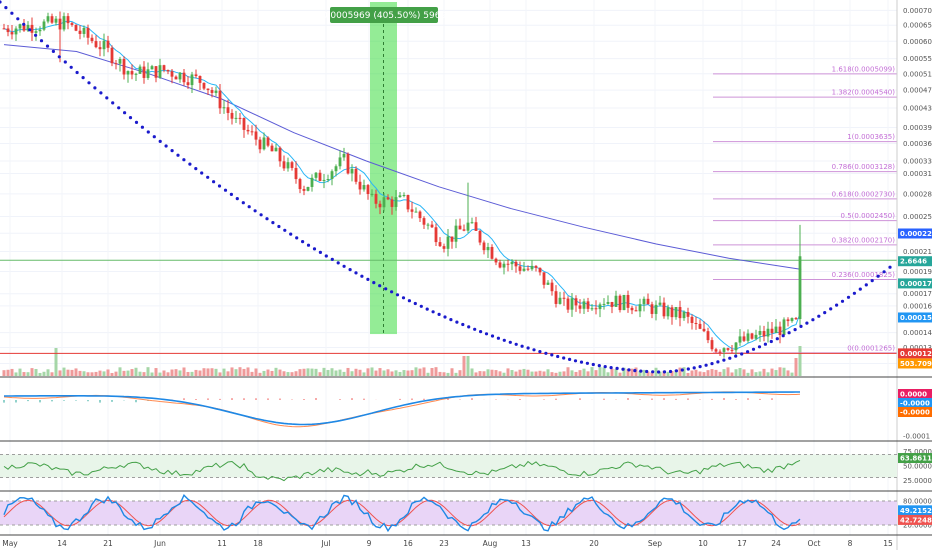 The image size is (932, 554). Describe the element at coordinates (917, 161) in the screenshot. I see `price-tick-label: 0.0003300` at that location.